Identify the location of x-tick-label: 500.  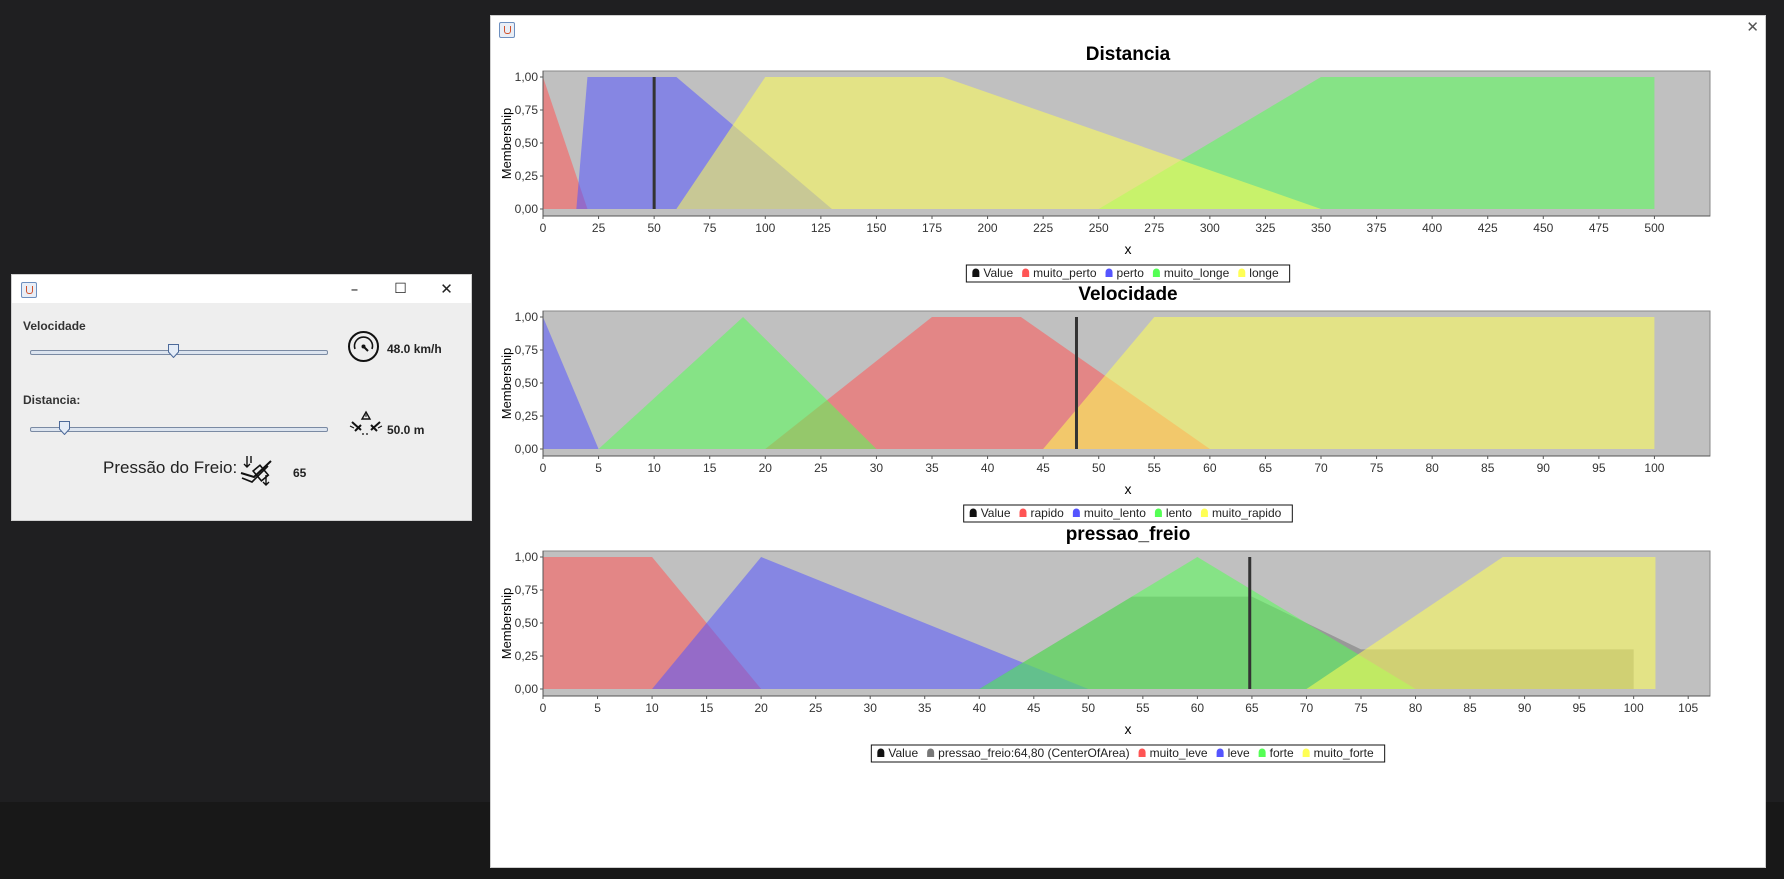
(1654, 228).